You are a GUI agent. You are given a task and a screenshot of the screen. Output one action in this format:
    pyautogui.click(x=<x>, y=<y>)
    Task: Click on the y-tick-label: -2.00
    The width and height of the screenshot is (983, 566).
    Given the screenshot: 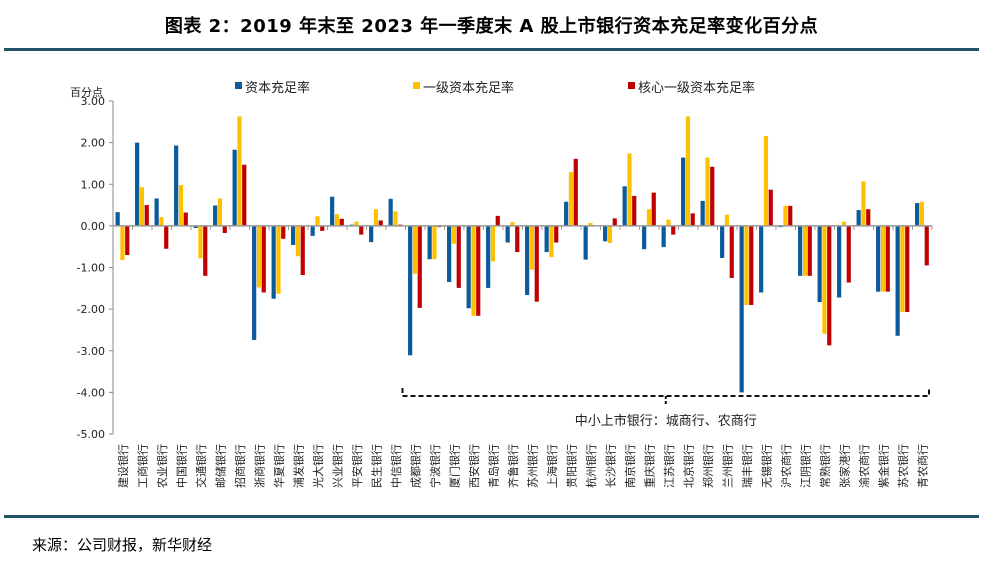 What is the action you would take?
    pyautogui.click(x=91, y=309)
    